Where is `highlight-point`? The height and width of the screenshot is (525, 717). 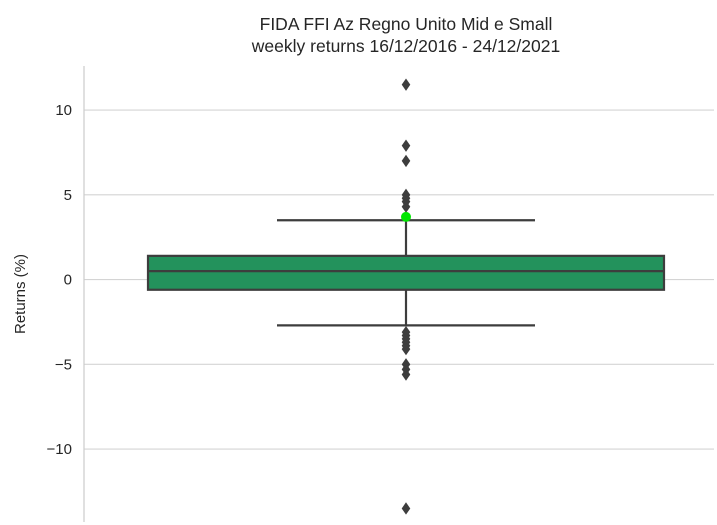 highlight-point is located at coordinates (406, 216).